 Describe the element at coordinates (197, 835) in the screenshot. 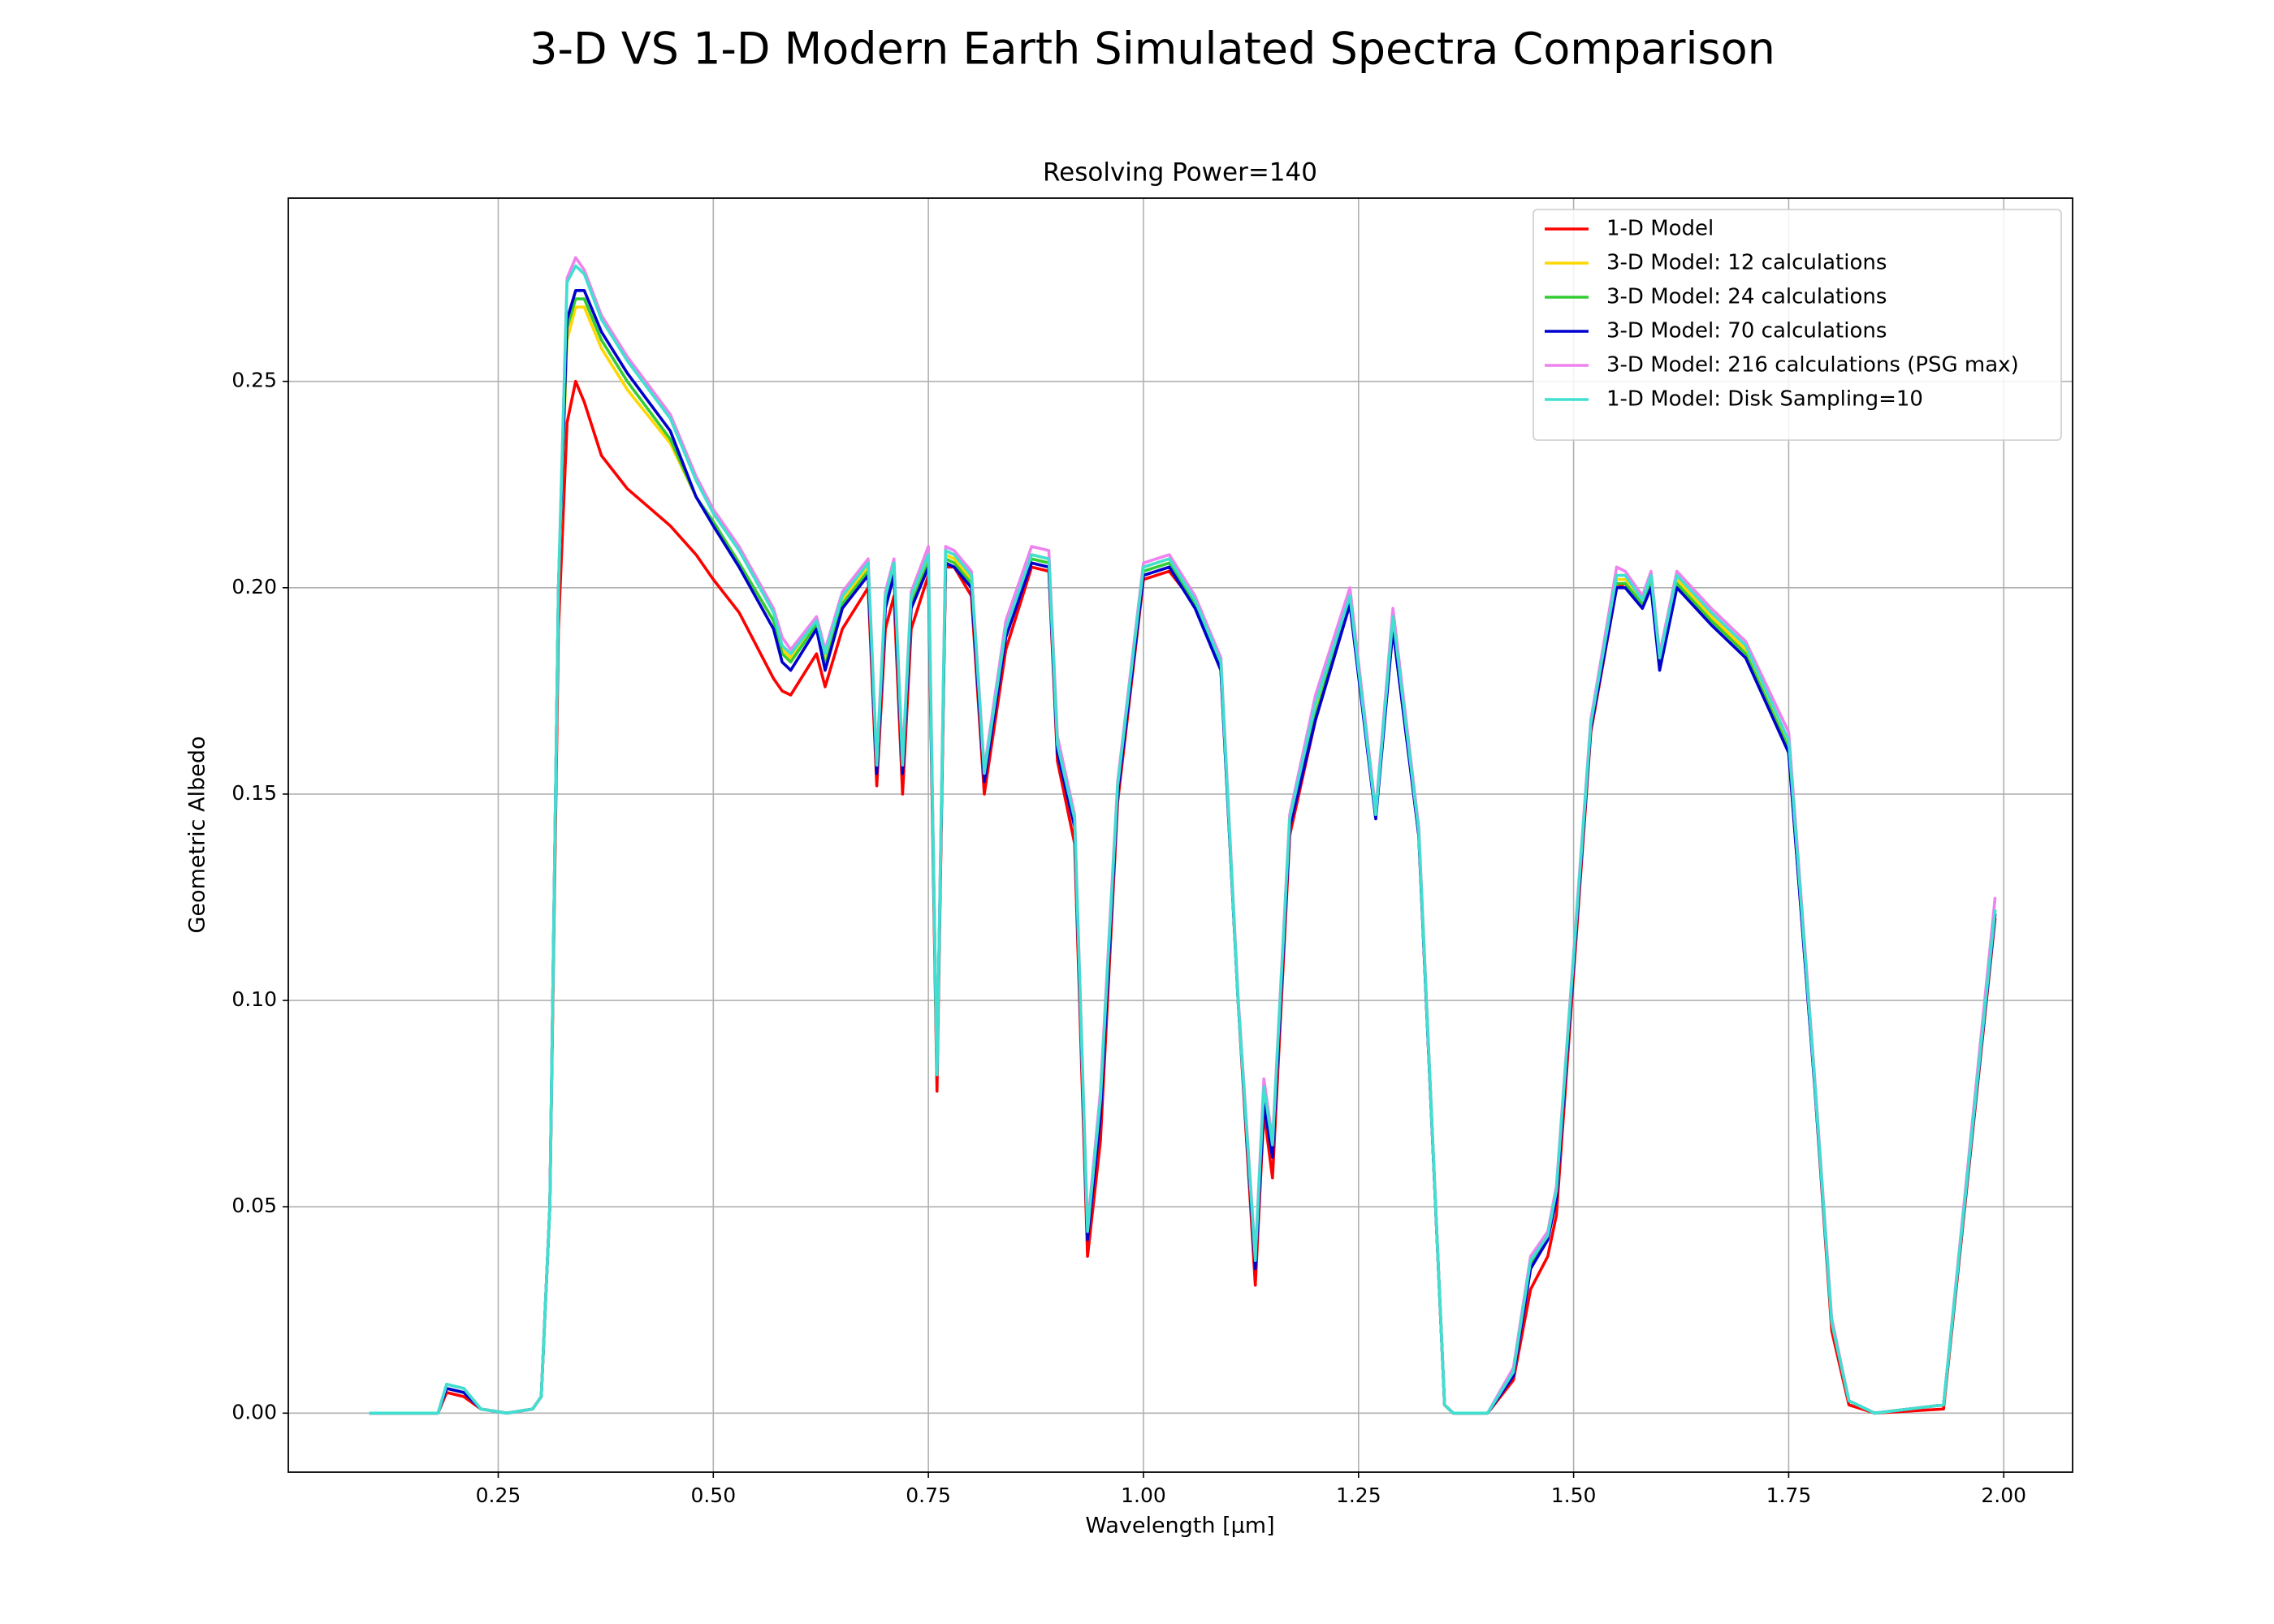

I see `y-axis-label: Geometric Albedo` at that location.